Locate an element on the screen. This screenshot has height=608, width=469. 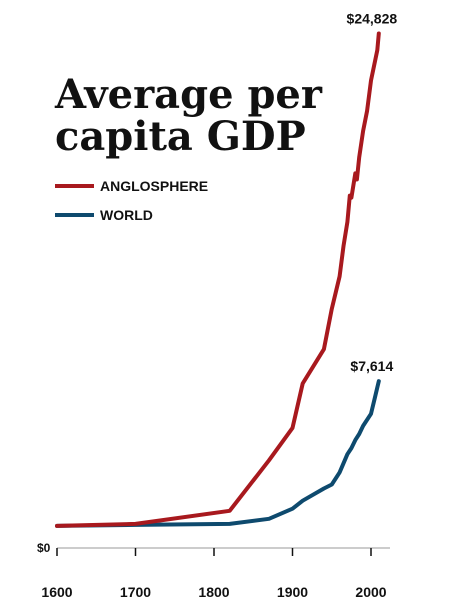
legend-label-world: WORLD is located at coordinates (126, 215).